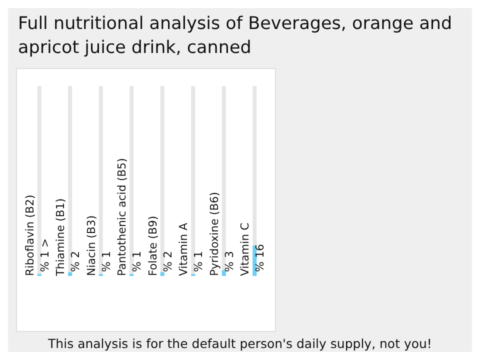  Describe the element at coordinates (61, 237) in the screenshot. I see `x-tick-label: Thiamine (B1)` at that location.